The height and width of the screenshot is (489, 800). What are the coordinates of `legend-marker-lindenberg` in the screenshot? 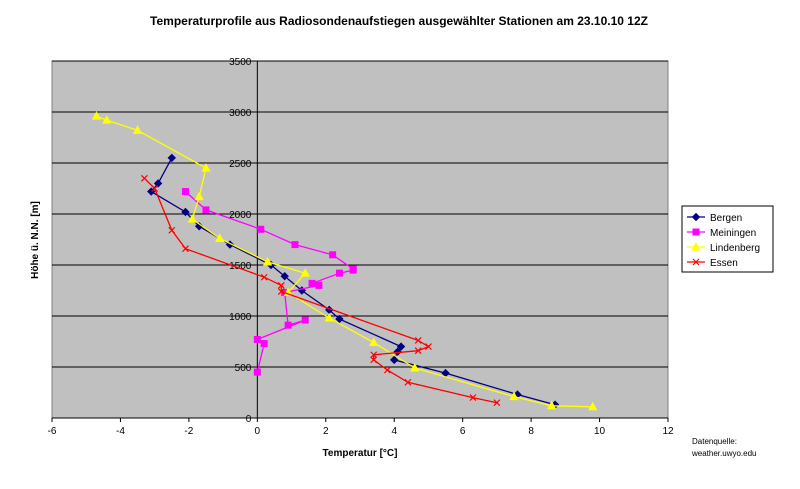 It's located at (696, 246).